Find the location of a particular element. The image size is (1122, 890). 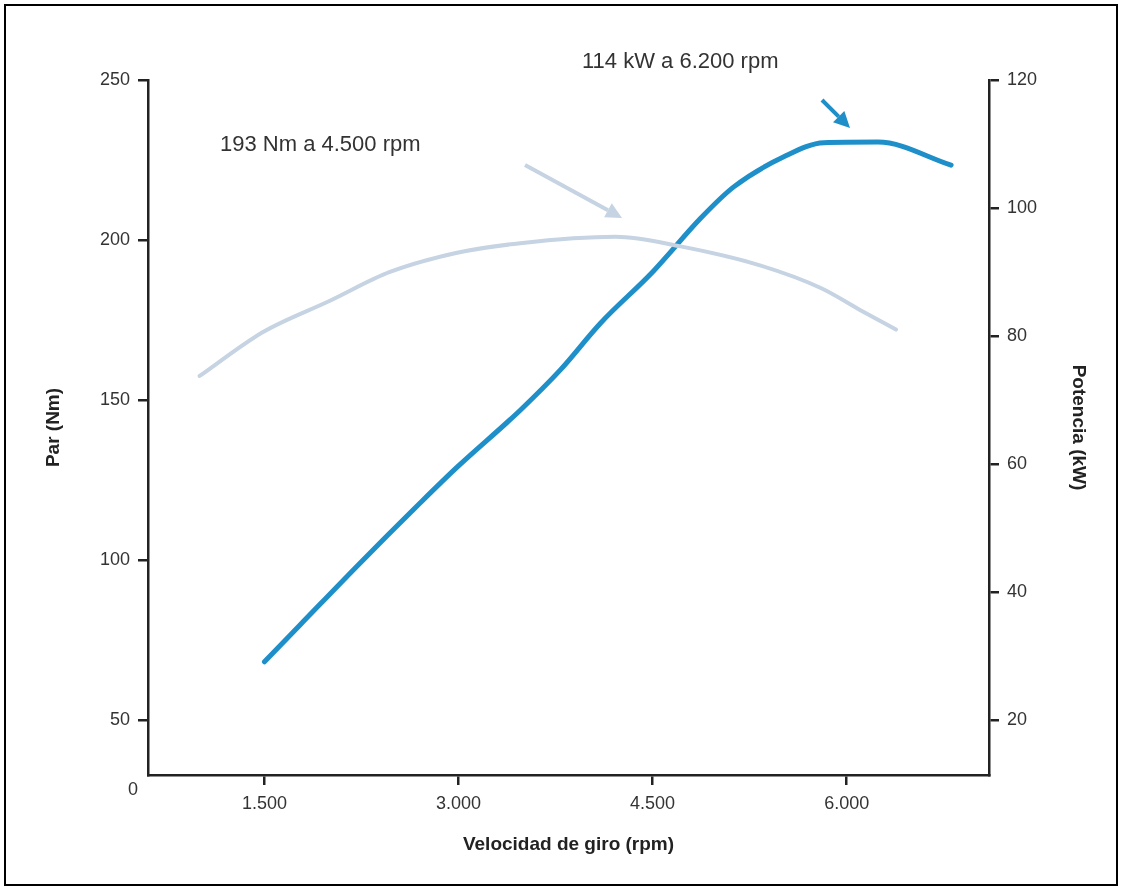

y-axis-title: Par (Nm) is located at coordinates (52, 427).